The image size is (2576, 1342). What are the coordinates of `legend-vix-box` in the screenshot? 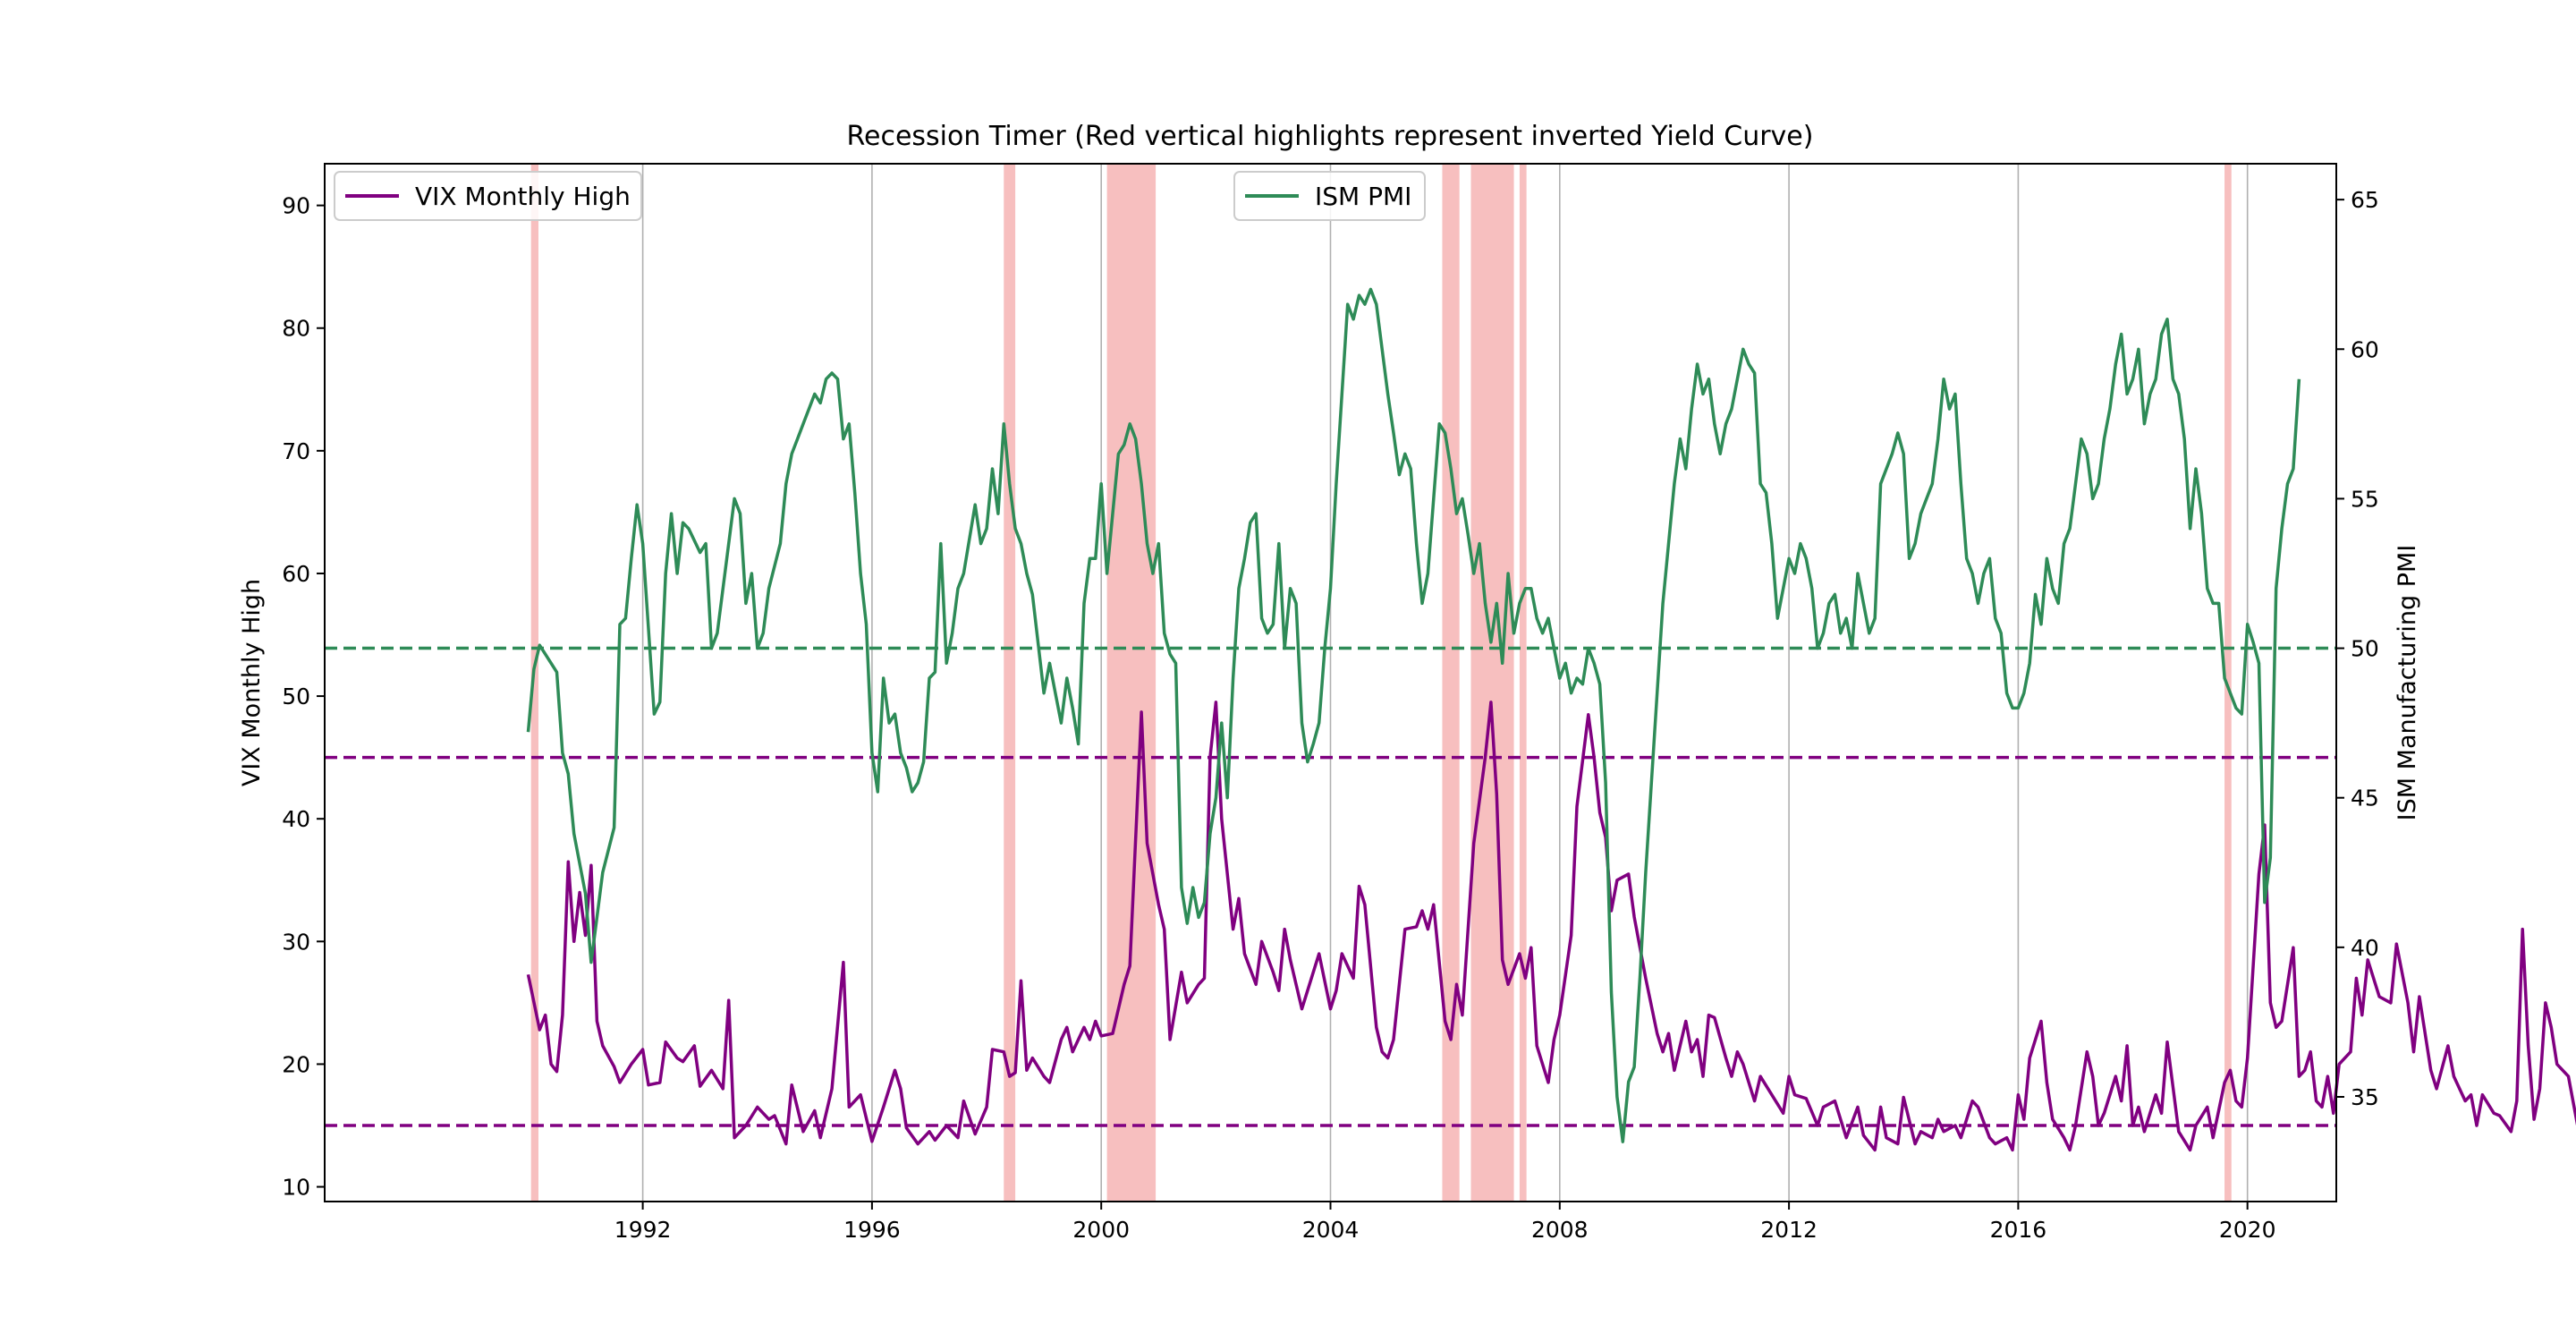 It's located at (488, 196).